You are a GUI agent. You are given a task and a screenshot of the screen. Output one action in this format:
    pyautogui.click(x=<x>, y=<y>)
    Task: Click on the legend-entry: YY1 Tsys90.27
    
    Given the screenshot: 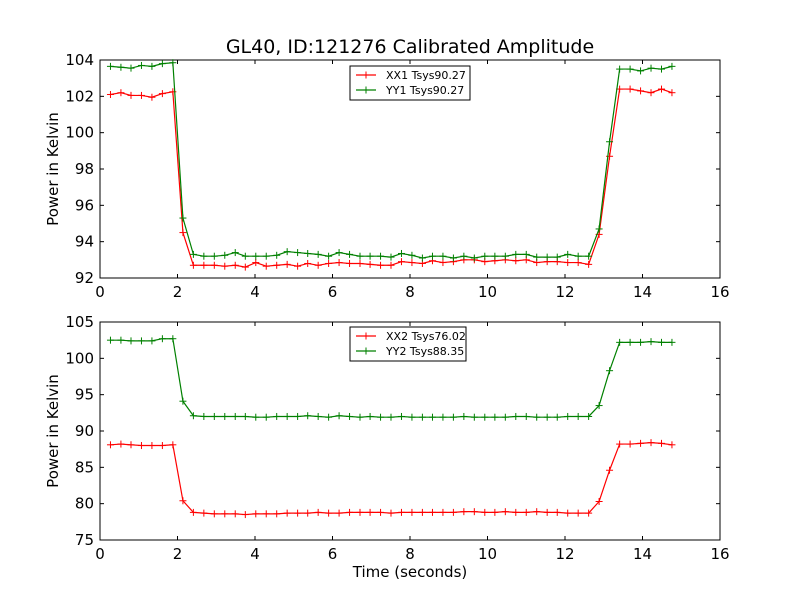 What is the action you would take?
    pyautogui.click(x=410, y=90)
    